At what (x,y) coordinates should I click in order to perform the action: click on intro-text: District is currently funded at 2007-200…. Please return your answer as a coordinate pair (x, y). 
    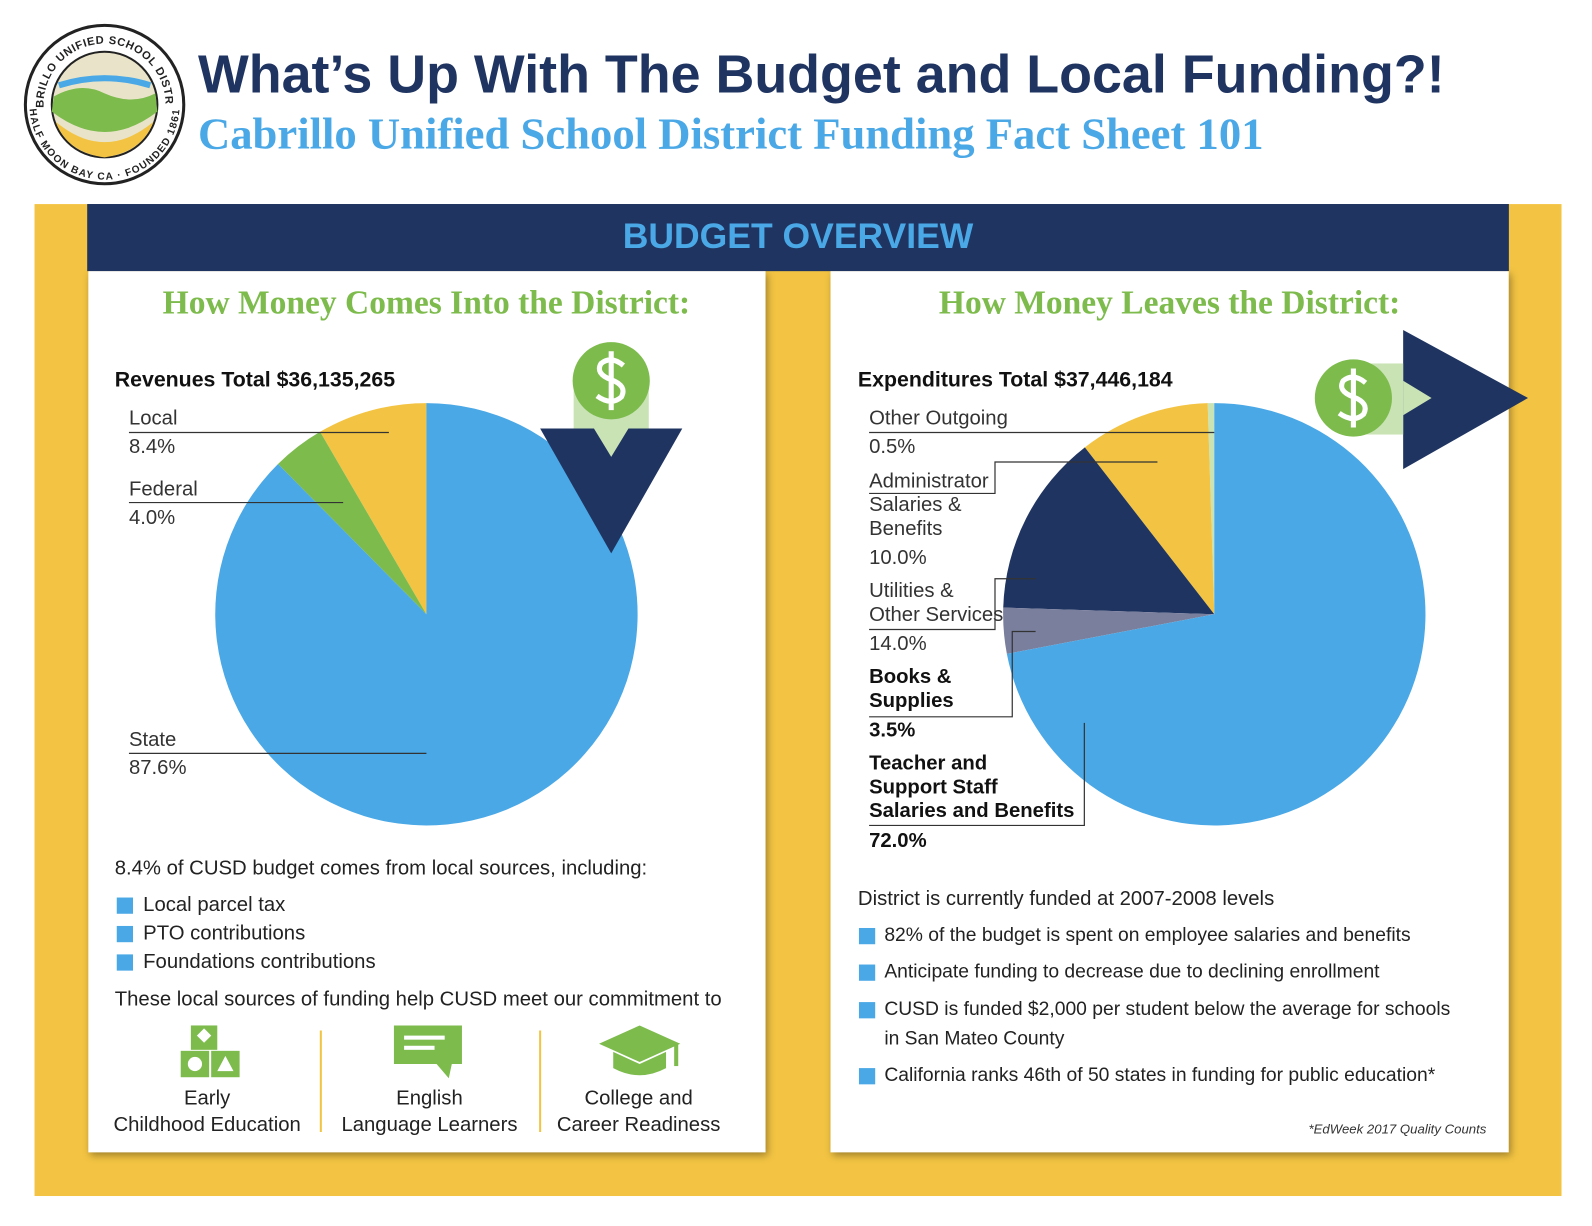
    Looking at the image, I should click on (1066, 899).